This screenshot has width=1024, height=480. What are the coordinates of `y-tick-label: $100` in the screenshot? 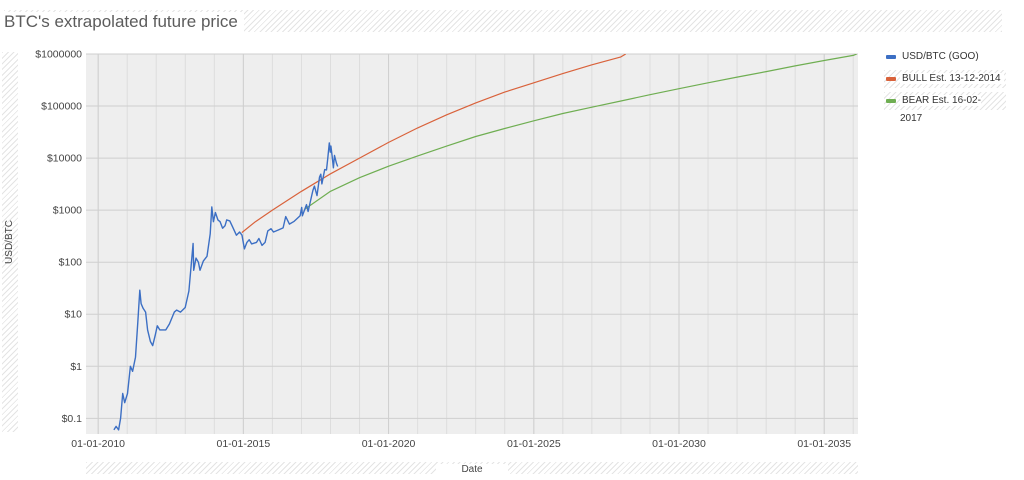 It's located at (71, 263).